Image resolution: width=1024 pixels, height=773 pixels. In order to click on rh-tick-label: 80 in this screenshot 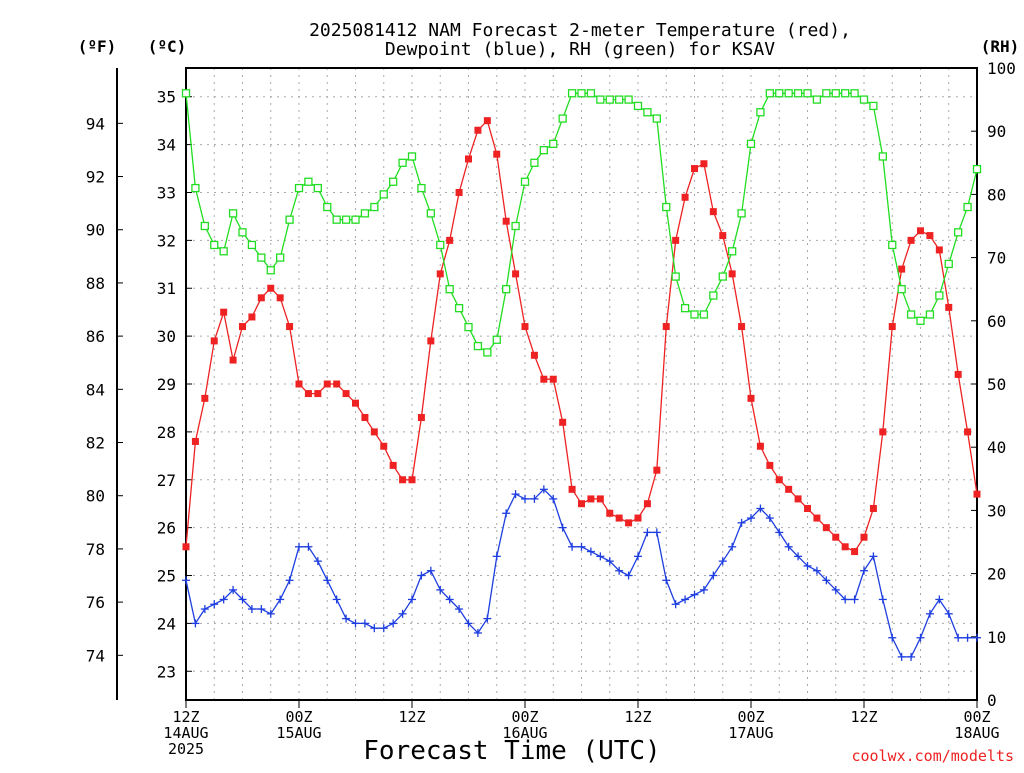, I will do `click(996, 194)`.